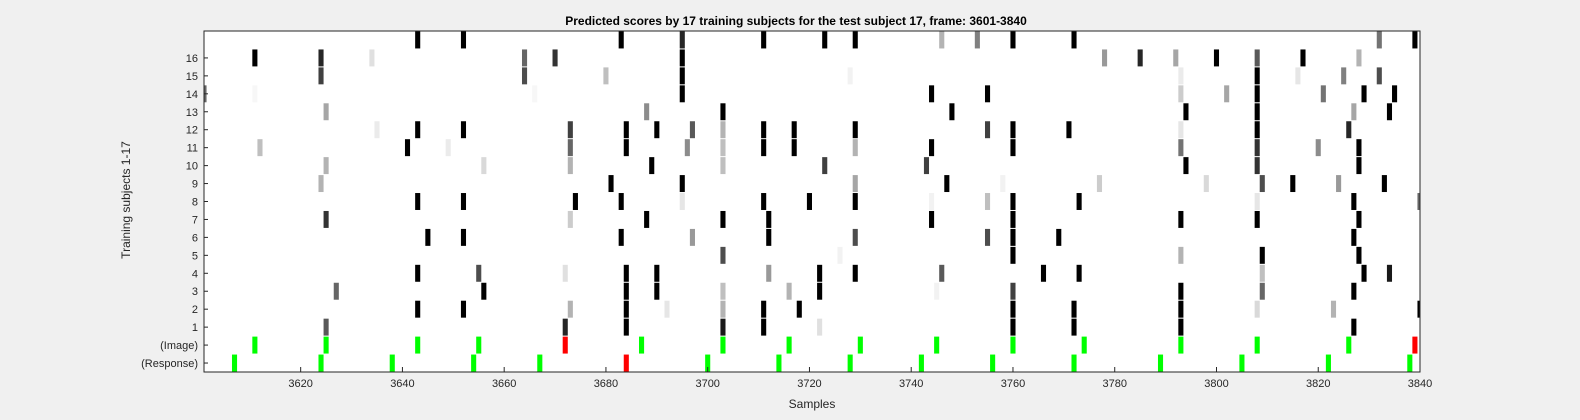 This screenshot has height=420, width=1580. Describe the element at coordinates (1013, 255) in the screenshot. I see `cell-row-5-x3760` at that location.